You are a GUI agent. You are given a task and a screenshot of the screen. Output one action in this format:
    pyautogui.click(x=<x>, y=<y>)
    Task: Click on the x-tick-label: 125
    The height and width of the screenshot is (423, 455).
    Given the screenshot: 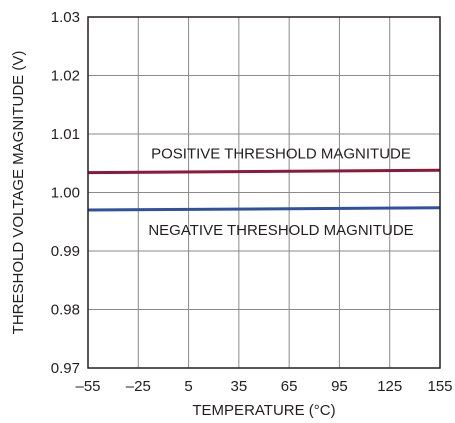 What is the action you would take?
    pyautogui.click(x=389, y=386)
    